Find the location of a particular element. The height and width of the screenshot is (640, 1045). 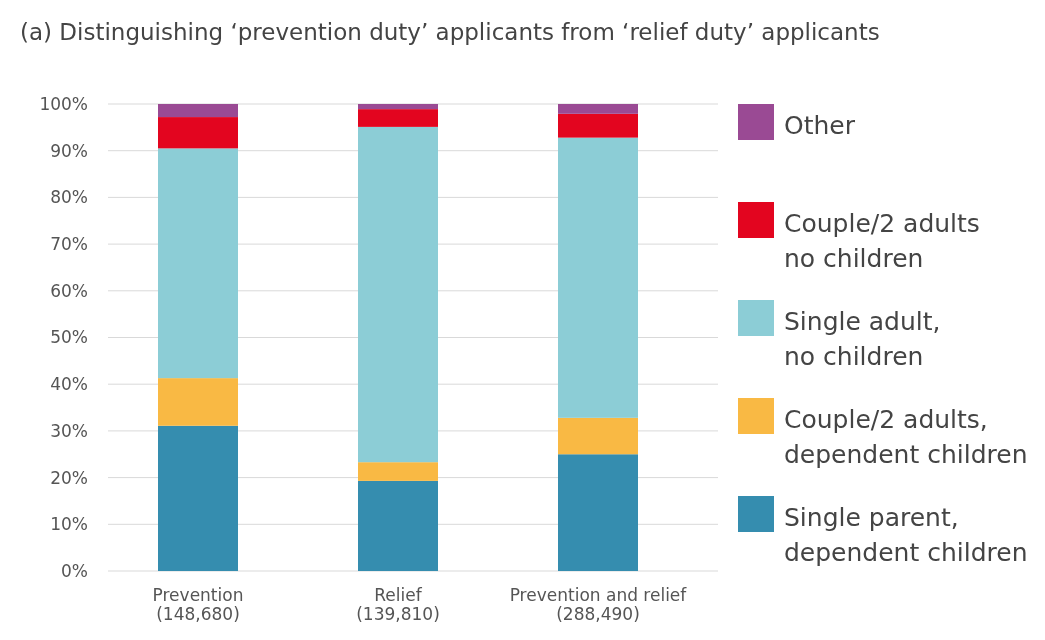

y-tick-label: 40% is located at coordinates (69, 384).